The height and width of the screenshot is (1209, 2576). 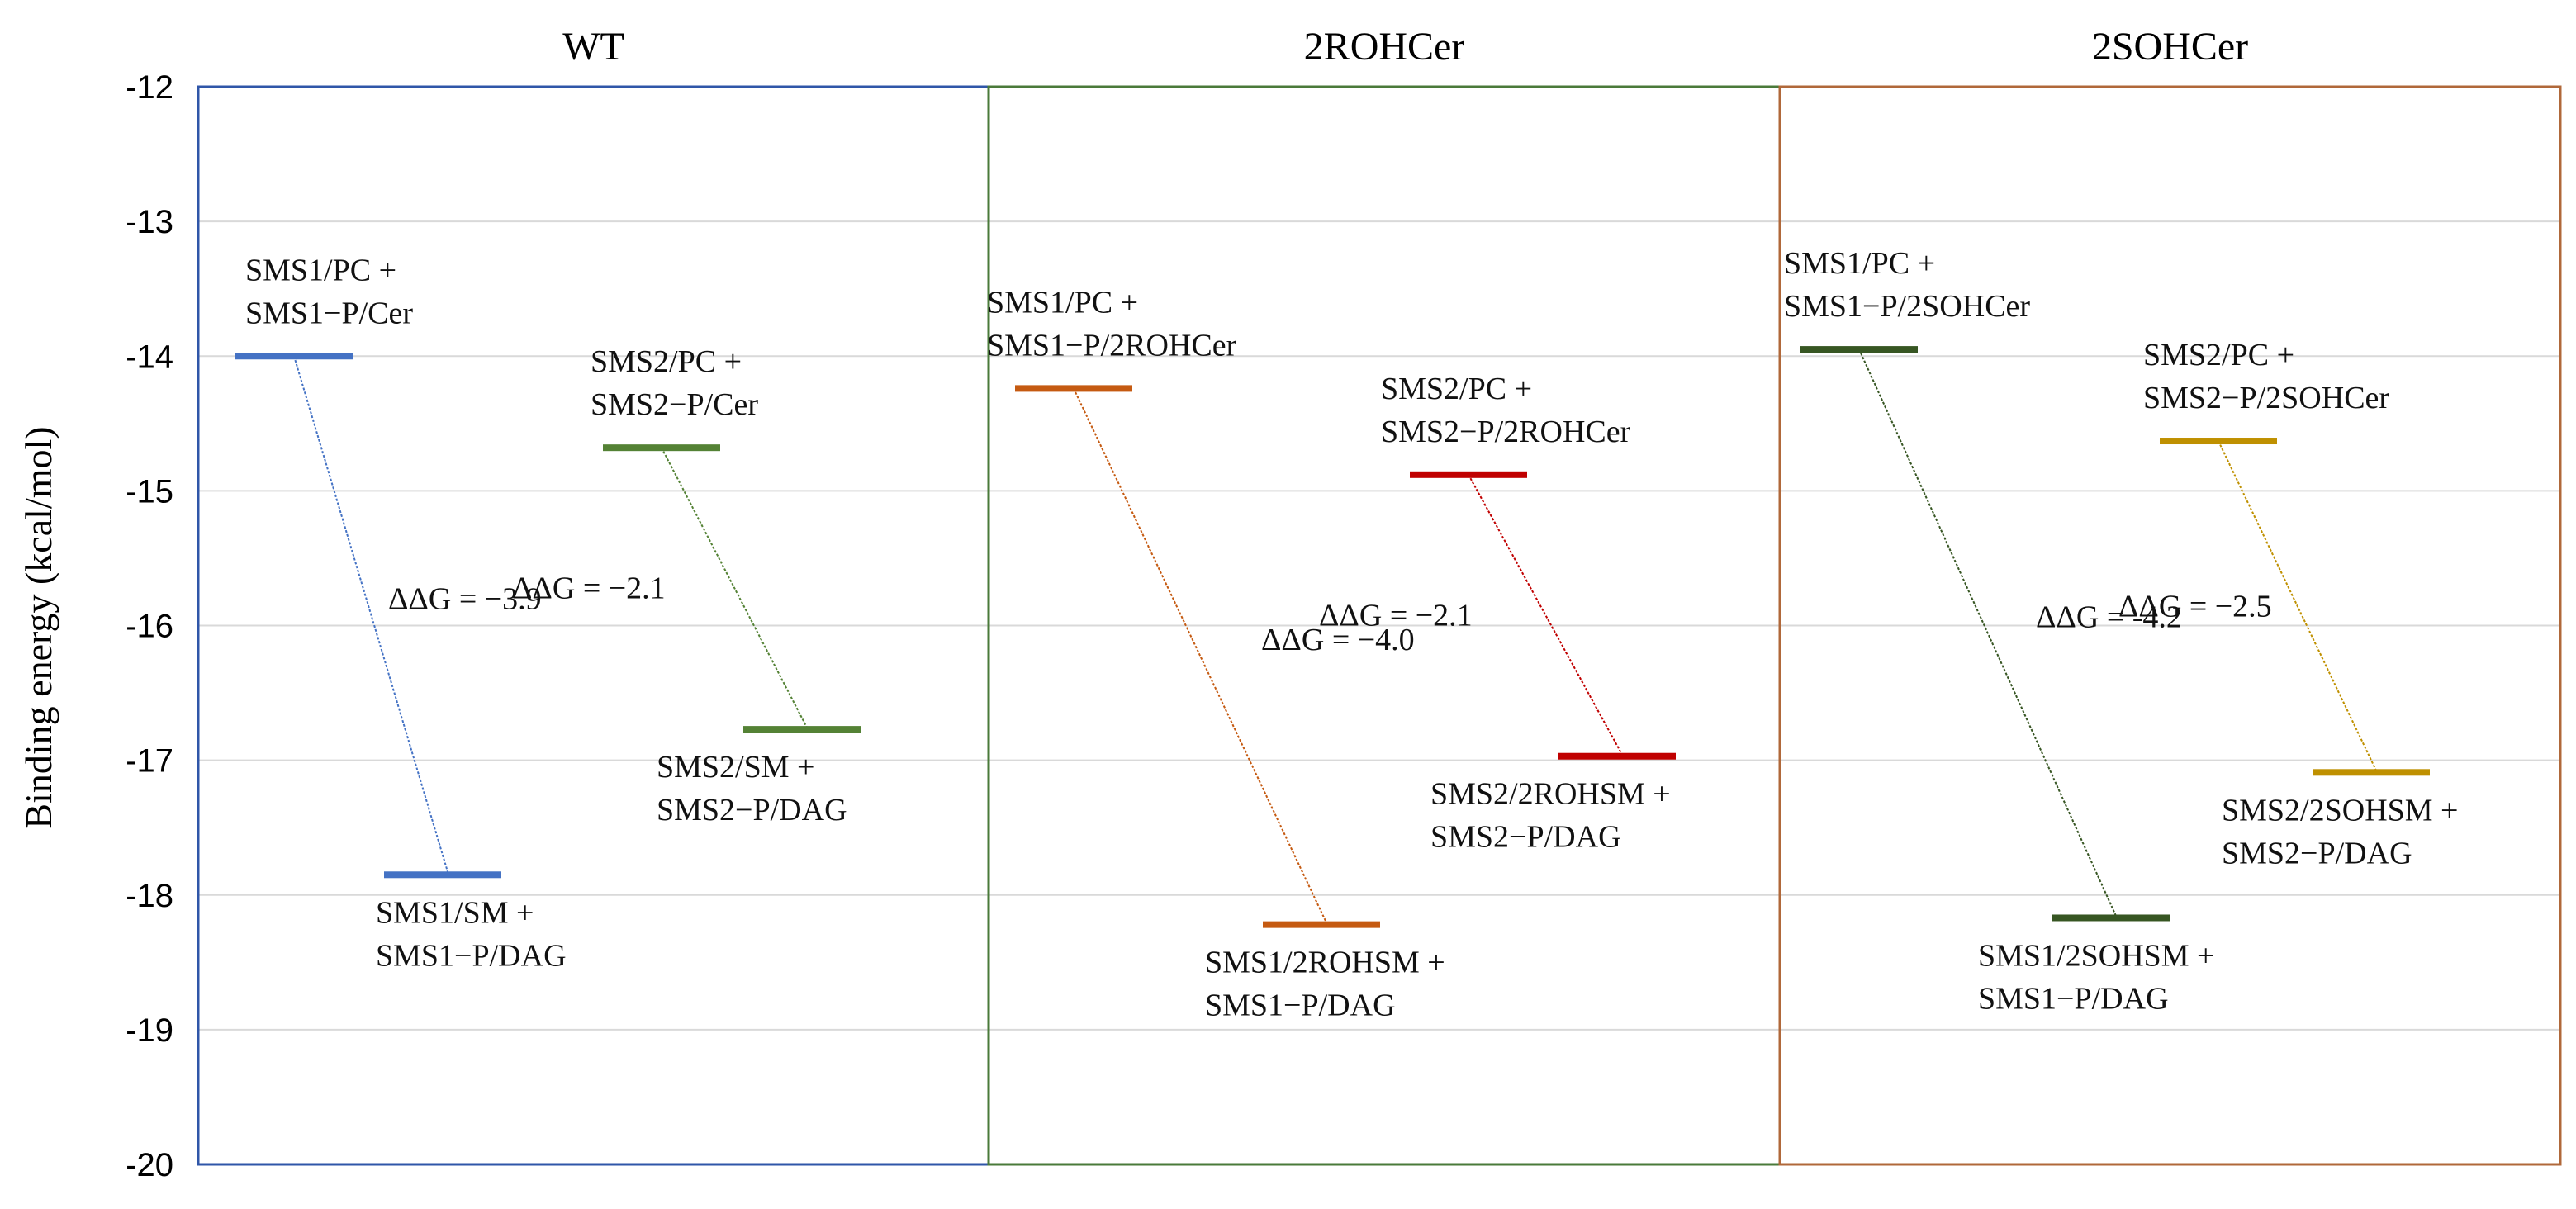 I want to click on panel-title: 2SOHCer, so click(x=2170, y=47).